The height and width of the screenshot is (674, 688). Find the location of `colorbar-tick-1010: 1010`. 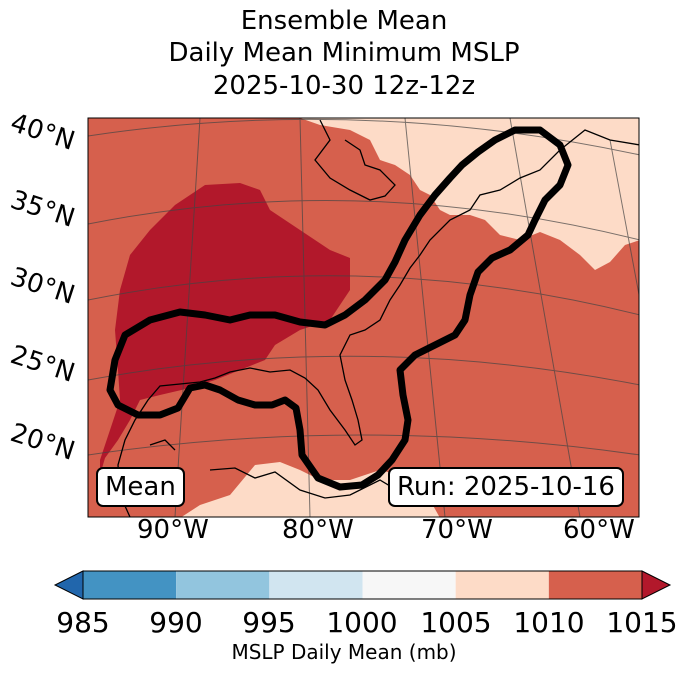

colorbar-tick-1010: 1010 is located at coordinates (549, 622).